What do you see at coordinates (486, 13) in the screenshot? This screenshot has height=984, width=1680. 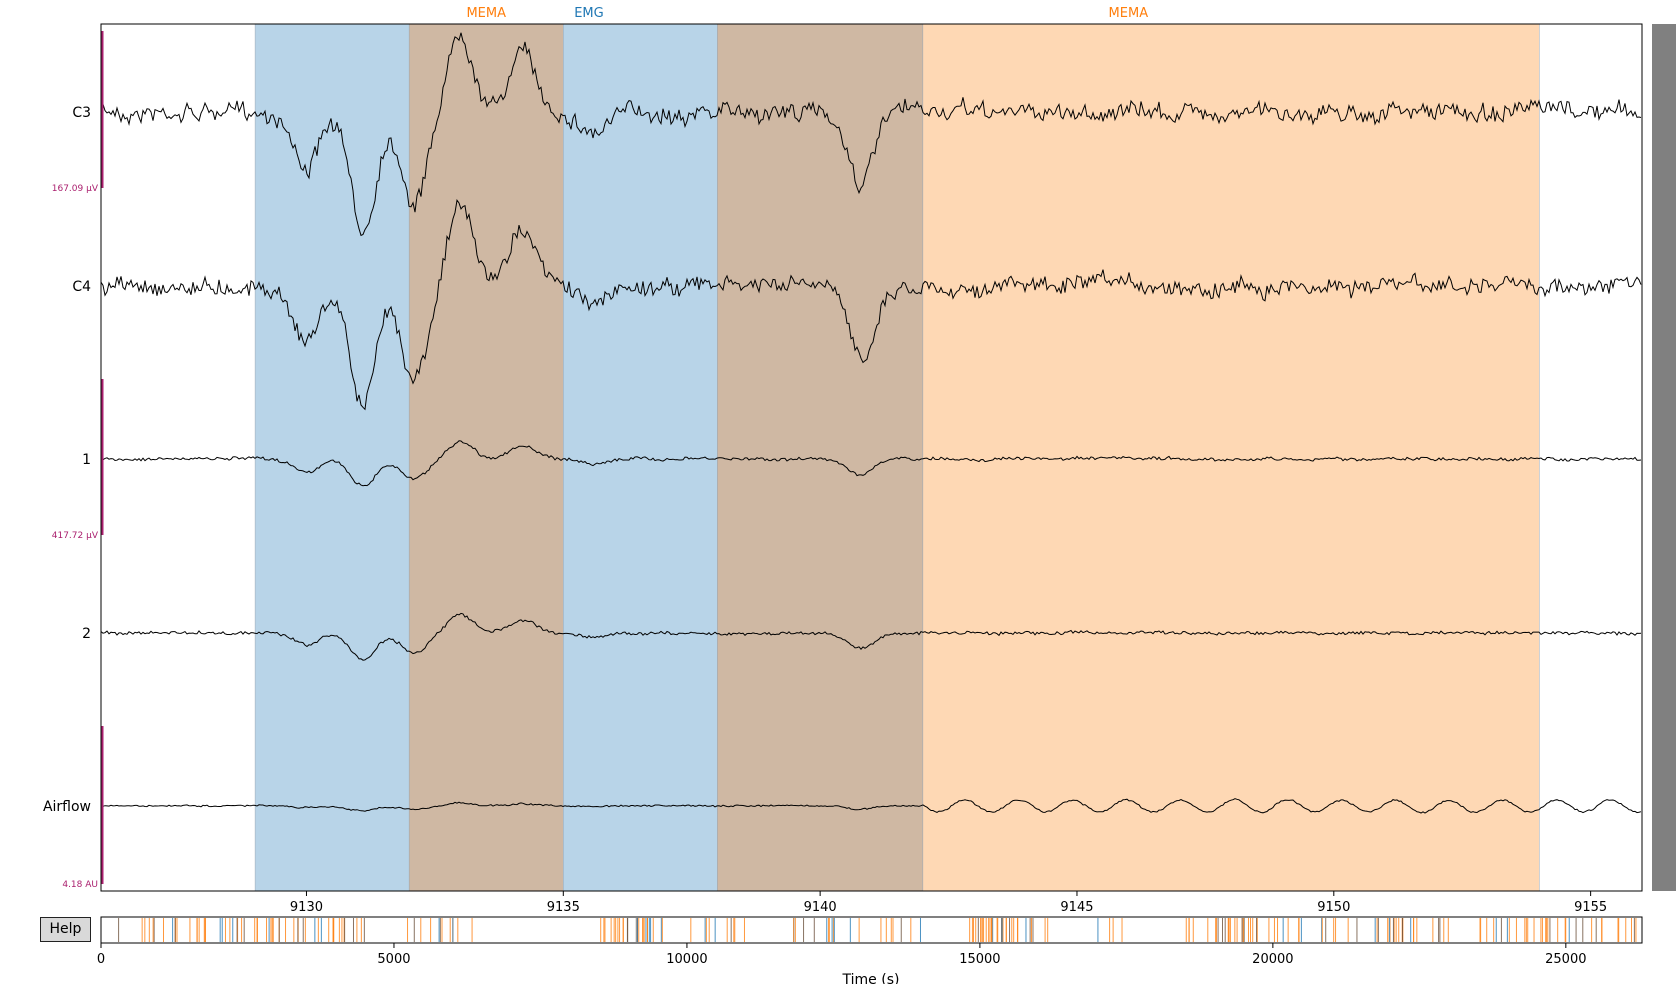 I see `annotation-header-label-0: MEMA` at bounding box center [486, 13].